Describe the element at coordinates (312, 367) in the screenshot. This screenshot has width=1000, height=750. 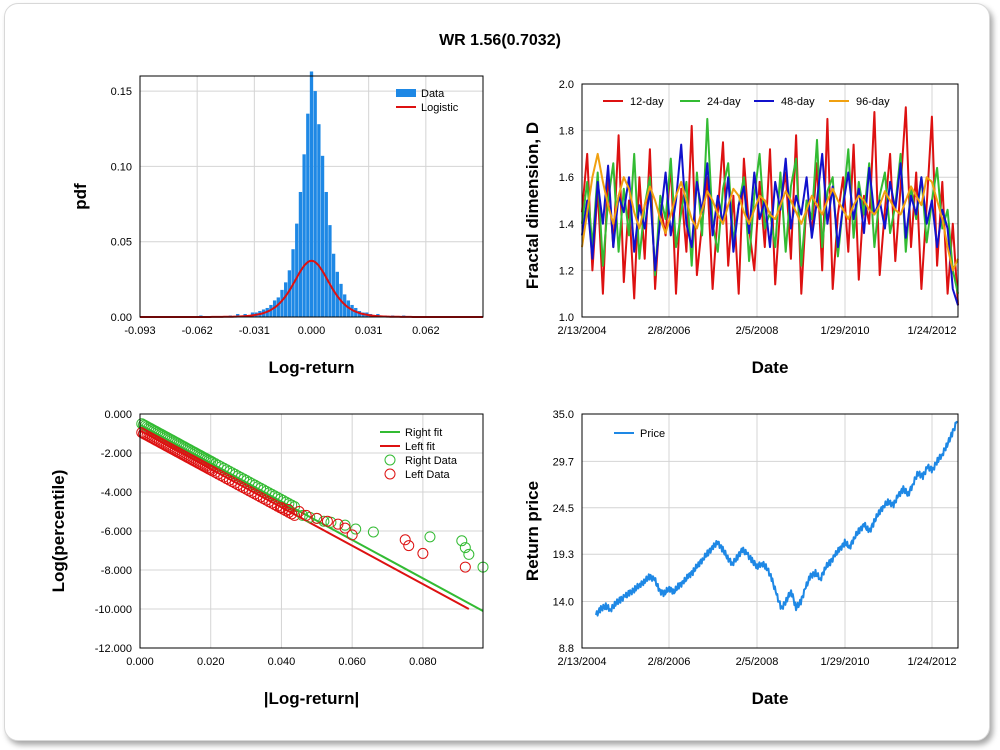
I see `pdf-x-axis-title: Log-return` at that location.